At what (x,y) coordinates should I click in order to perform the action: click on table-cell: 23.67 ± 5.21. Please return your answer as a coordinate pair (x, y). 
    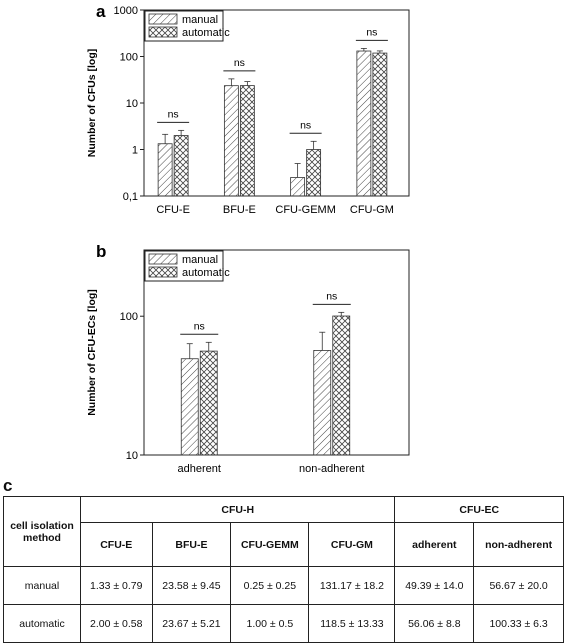
    Looking at the image, I should click on (191, 623).